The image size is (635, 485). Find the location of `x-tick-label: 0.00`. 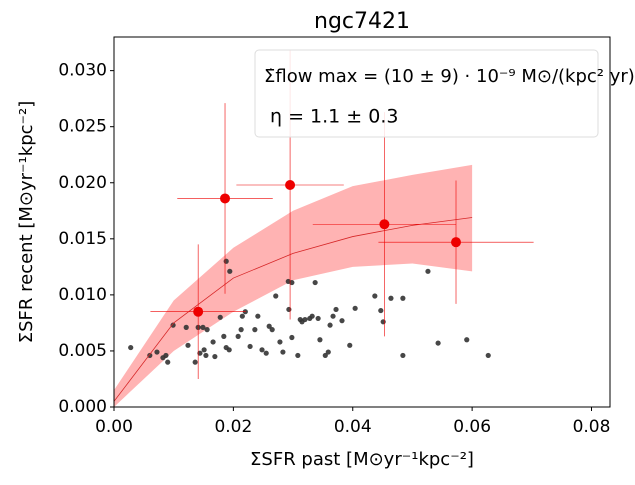

x-tick-label: 0.00 is located at coordinates (114, 427).